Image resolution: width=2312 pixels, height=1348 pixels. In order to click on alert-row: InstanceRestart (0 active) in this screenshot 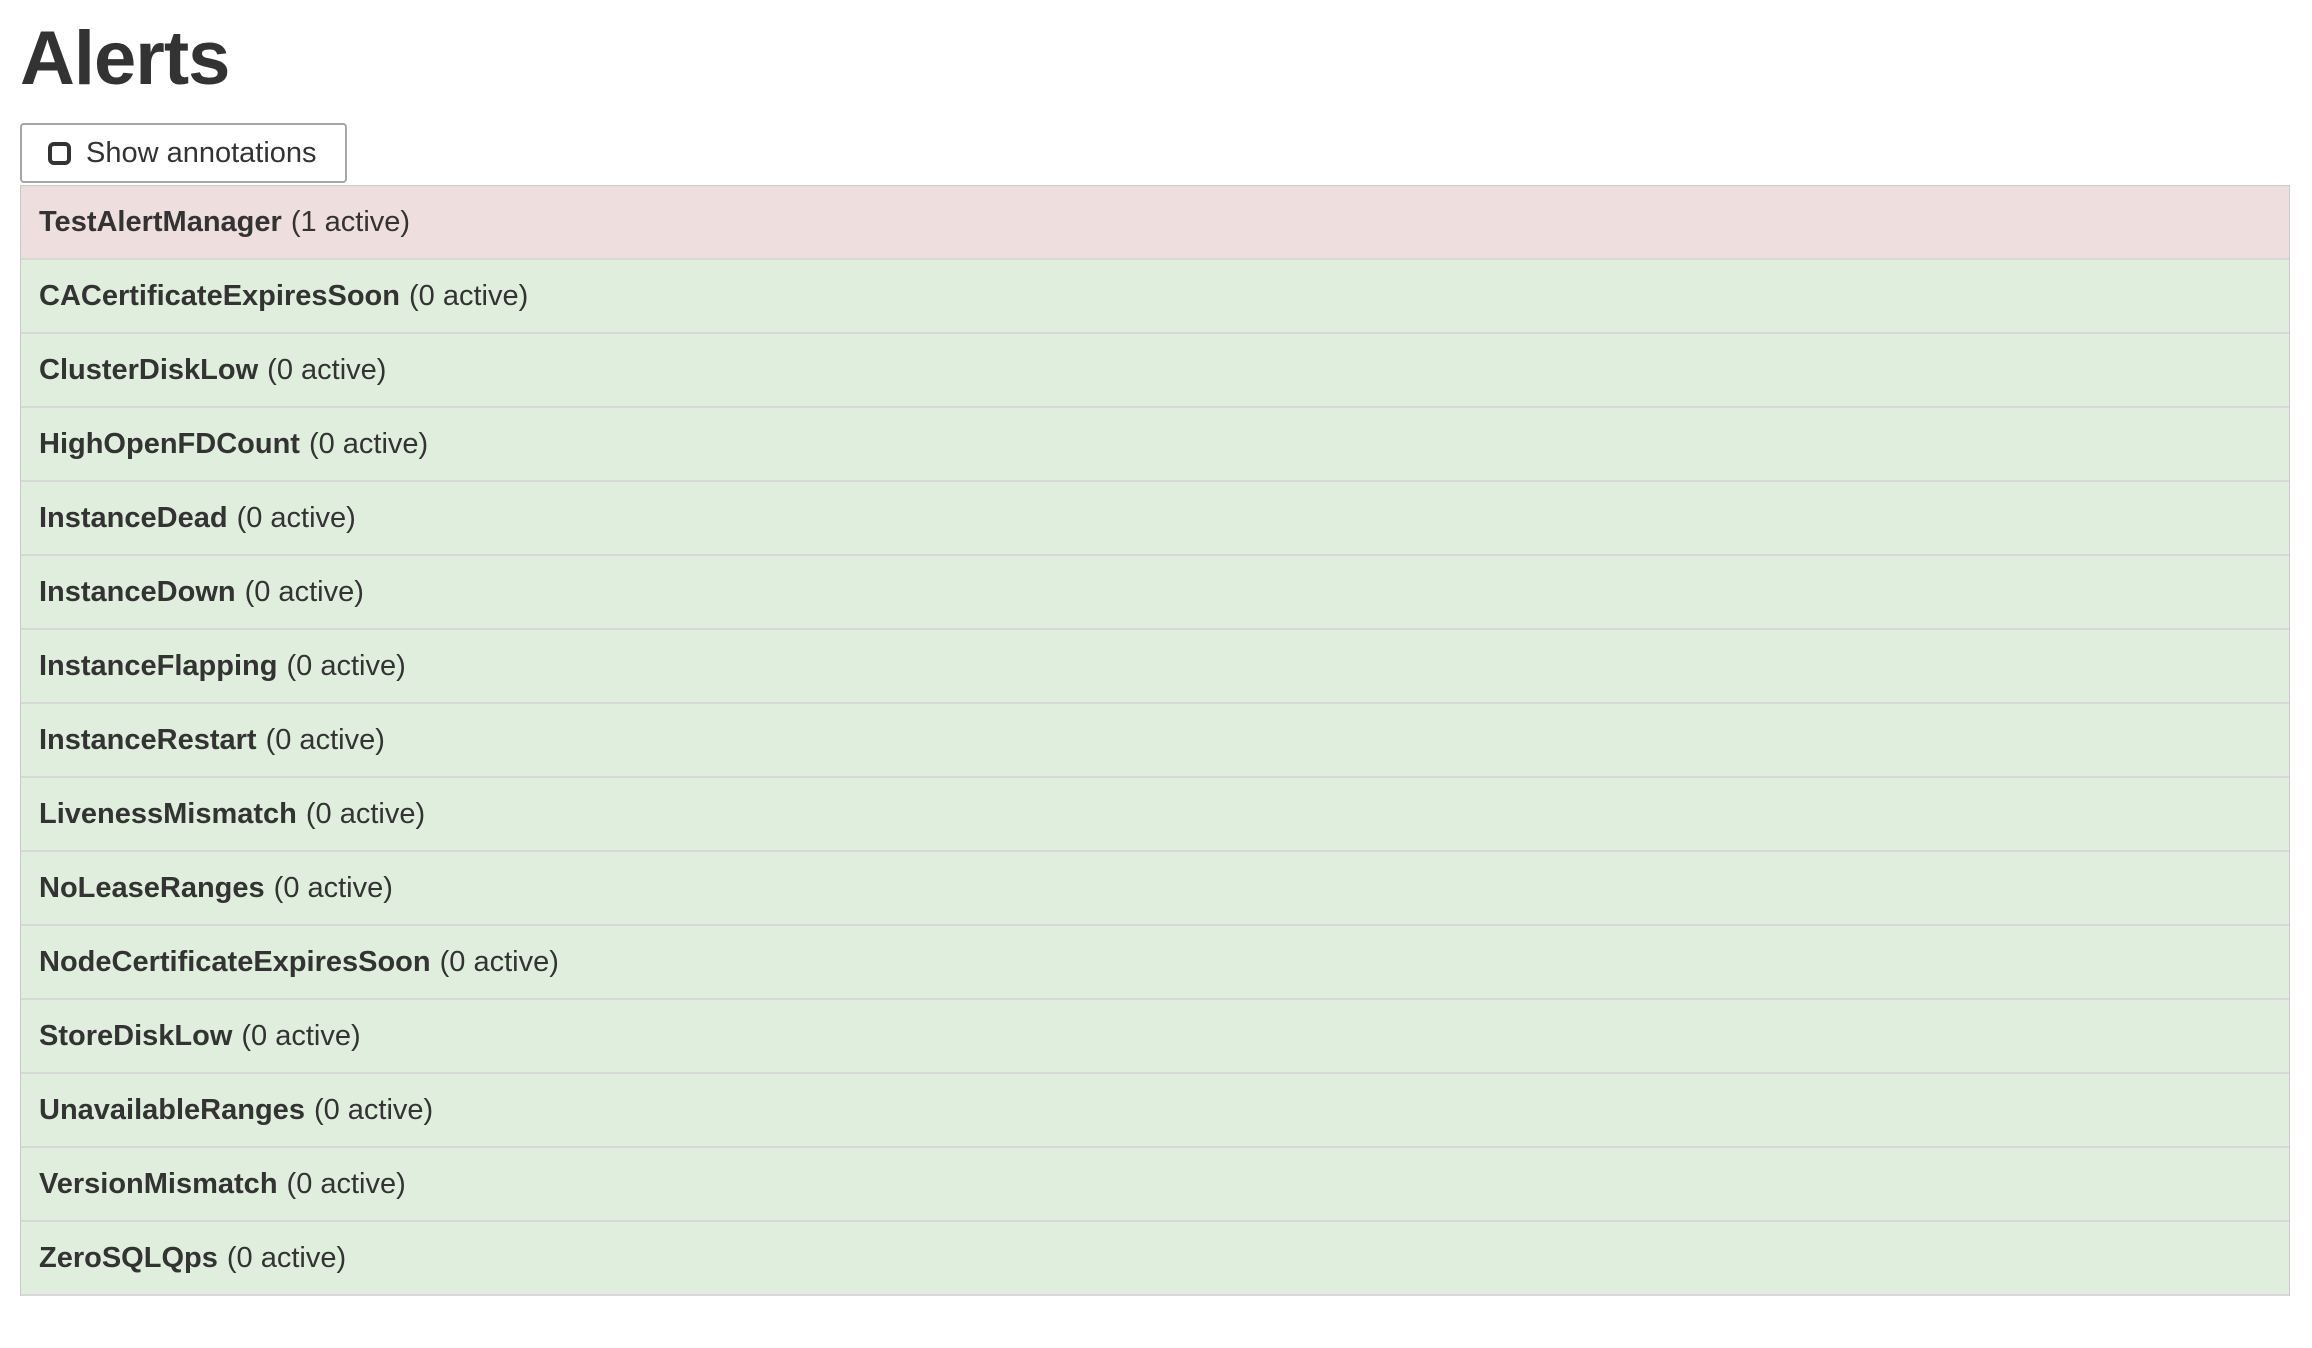, I will do `click(1155, 741)`.